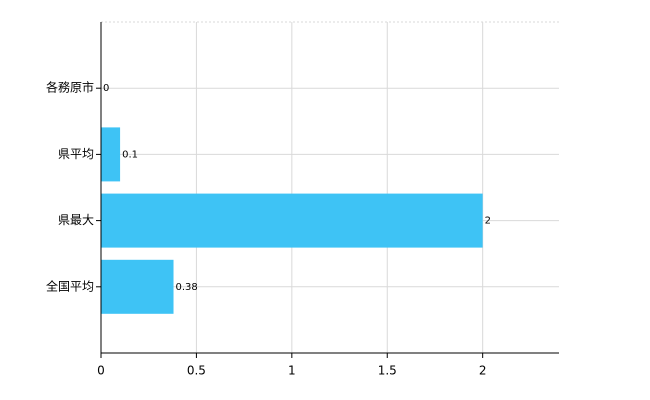  Describe the element at coordinates (70, 285) in the screenshot. I see `y-tick-label: 全国平均` at that location.